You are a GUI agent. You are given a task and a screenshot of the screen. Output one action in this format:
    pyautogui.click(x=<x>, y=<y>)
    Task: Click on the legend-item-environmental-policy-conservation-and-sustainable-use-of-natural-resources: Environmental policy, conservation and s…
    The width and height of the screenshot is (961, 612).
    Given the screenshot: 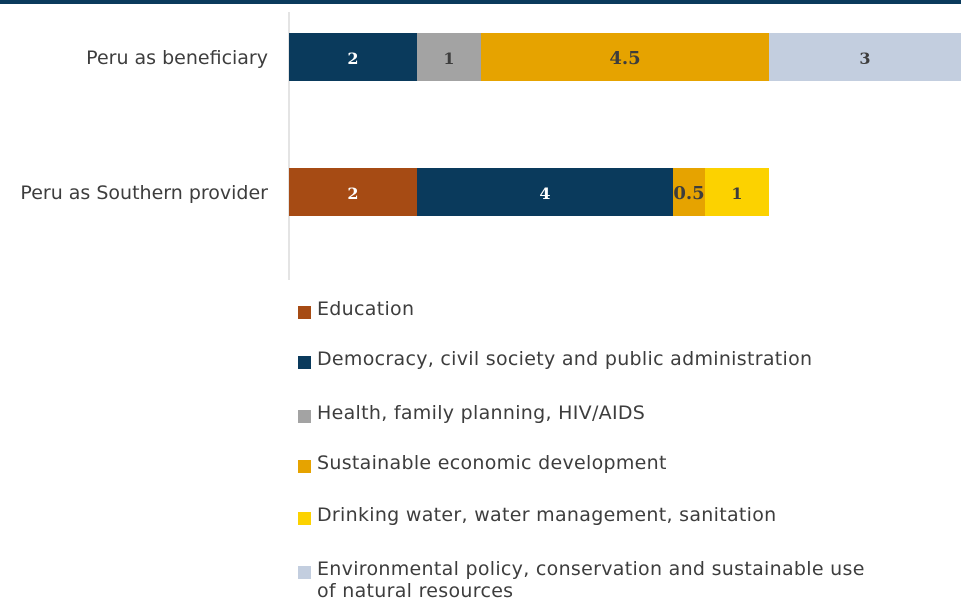 What is the action you would take?
    pyautogui.click(x=587, y=580)
    